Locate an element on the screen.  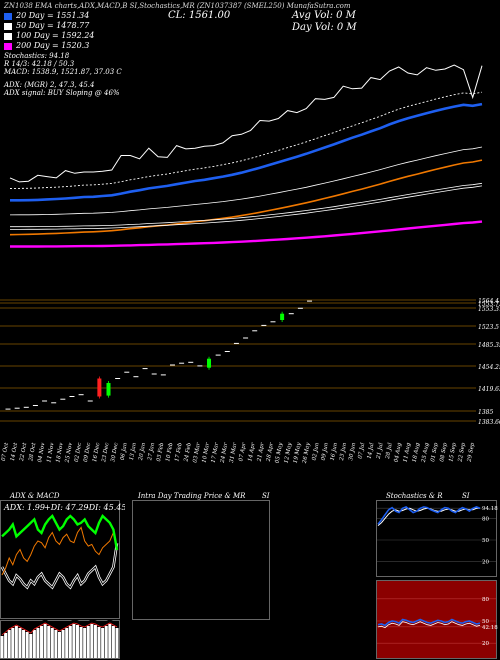
date-axis-label: 12 May is located at coordinates (289, 452).